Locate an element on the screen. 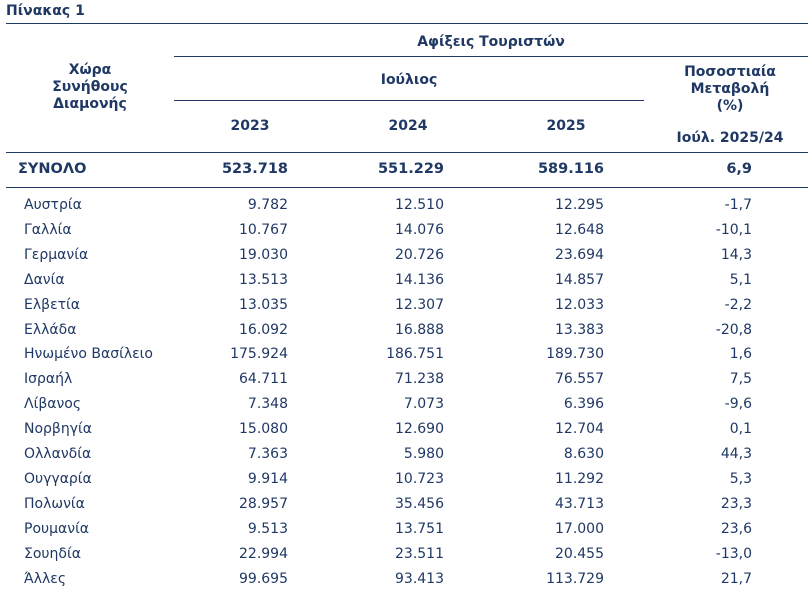  arrivals-2025: 14.857 is located at coordinates (579, 280).